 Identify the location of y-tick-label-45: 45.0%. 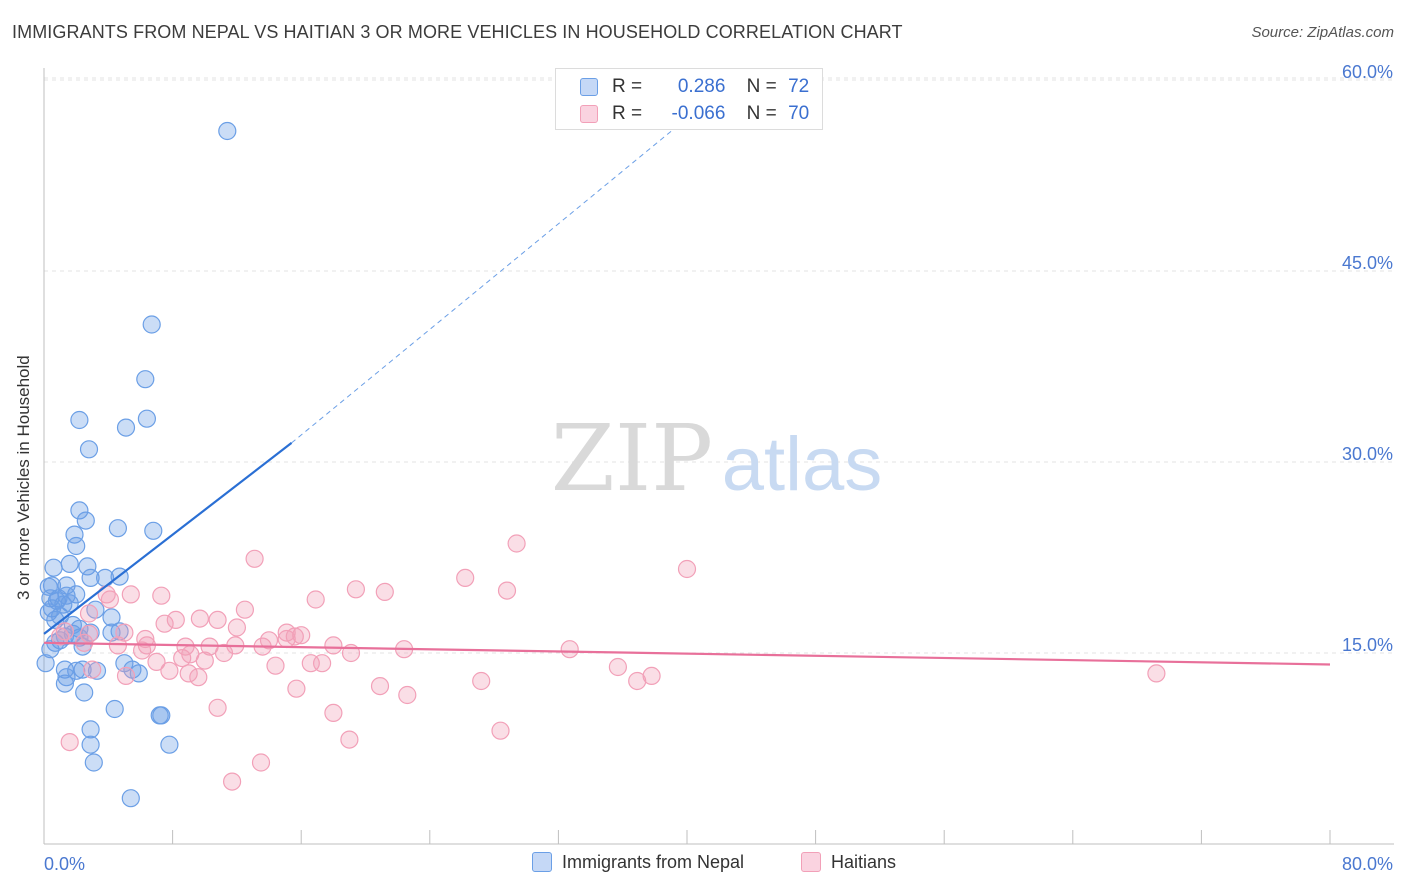
(1367, 263).